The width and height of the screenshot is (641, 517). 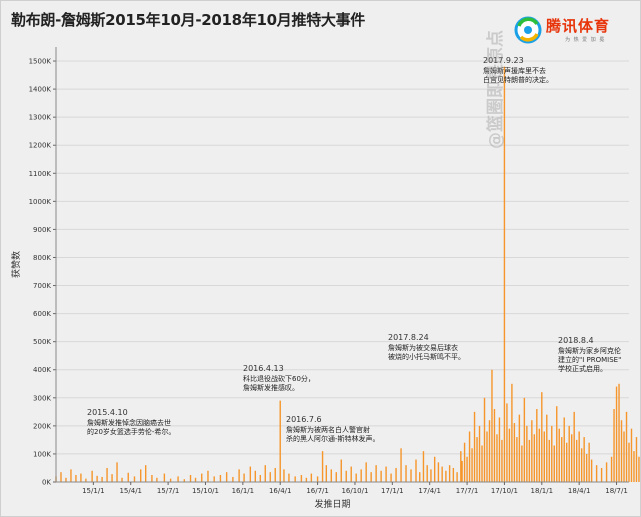 What do you see at coordinates (93, 491) in the screenshot?
I see `x-tick-label: 15/1/1` at bounding box center [93, 491].